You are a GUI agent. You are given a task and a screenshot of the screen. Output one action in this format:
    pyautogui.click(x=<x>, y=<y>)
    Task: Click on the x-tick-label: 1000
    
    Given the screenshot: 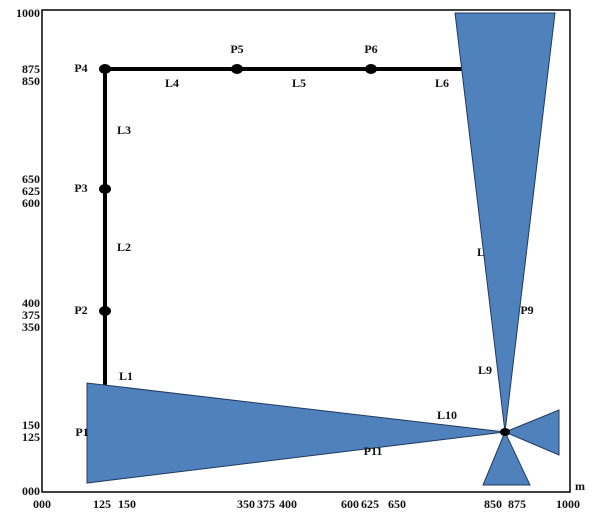 What is the action you would take?
    pyautogui.click(x=568, y=504)
    